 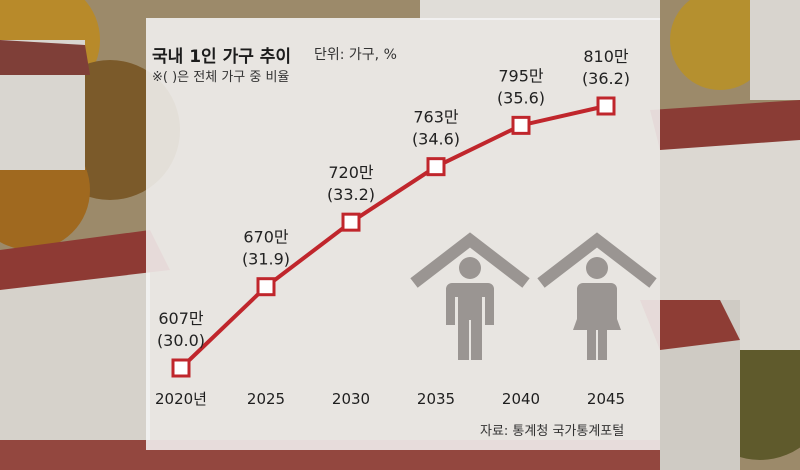 I want to click on data-label-value: 795만, so click(x=521, y=75).